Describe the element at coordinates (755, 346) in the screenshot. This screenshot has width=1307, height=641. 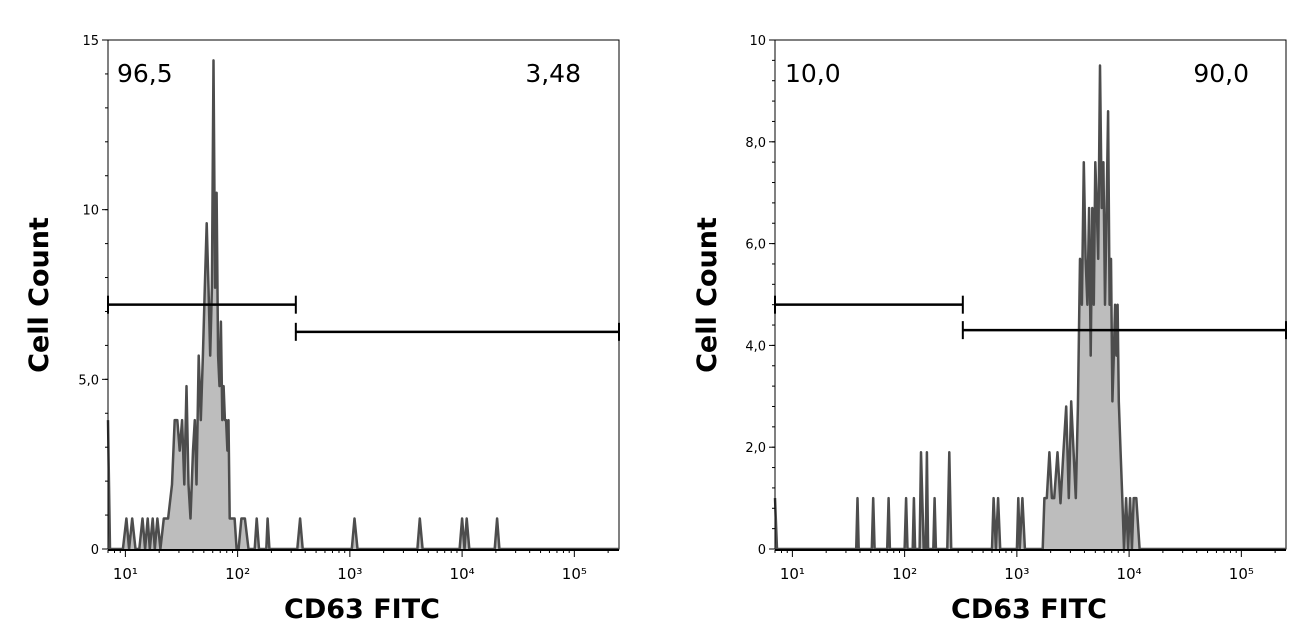
I see `y-tick-label: 4,0` at that location.